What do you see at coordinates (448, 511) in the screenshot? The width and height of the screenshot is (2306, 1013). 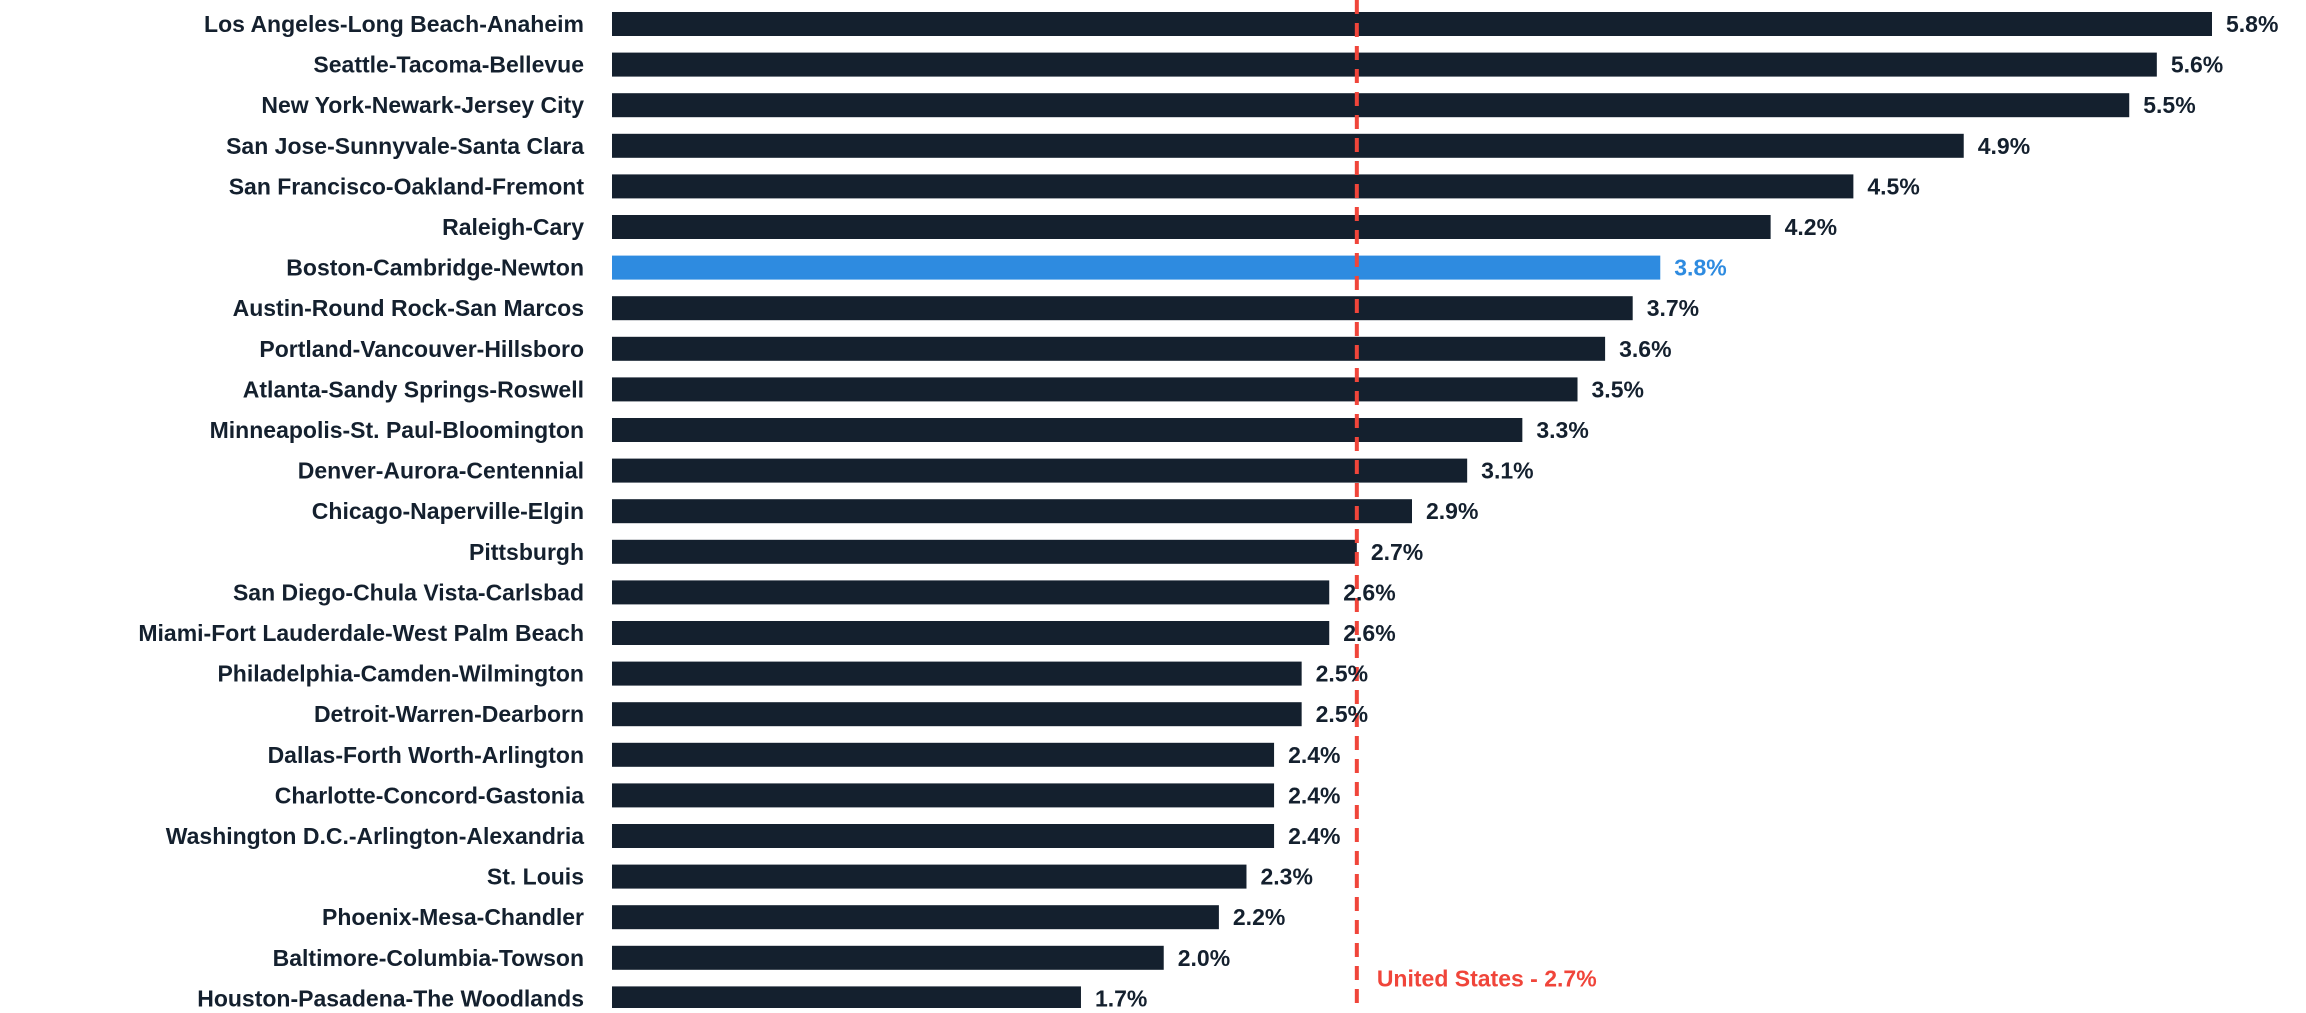 I see `category-label: Chicago-Naperville-Elgin` at bounding box center [448, 511].